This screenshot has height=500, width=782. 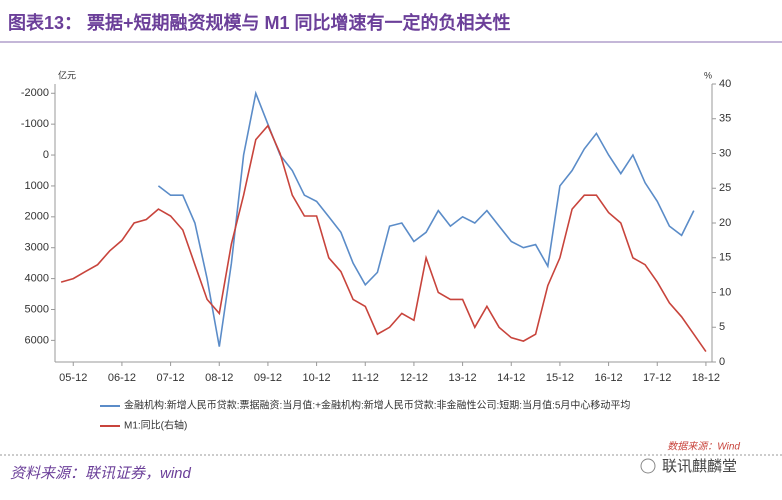 I want to click on x-tick-label: 17-12, so click(x=657, y=378).